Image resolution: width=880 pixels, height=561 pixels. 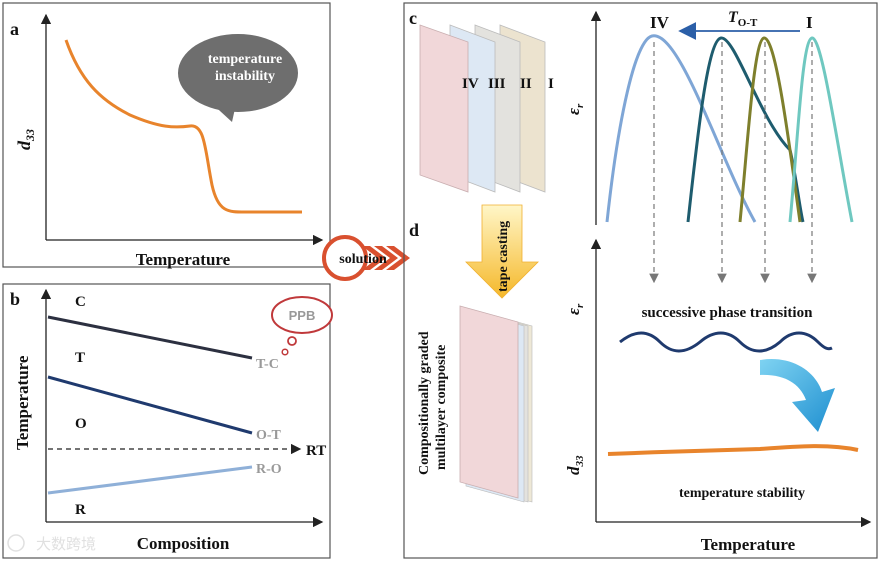 I want to click on layer-label-iv: IV, so click(x=470, y=84).